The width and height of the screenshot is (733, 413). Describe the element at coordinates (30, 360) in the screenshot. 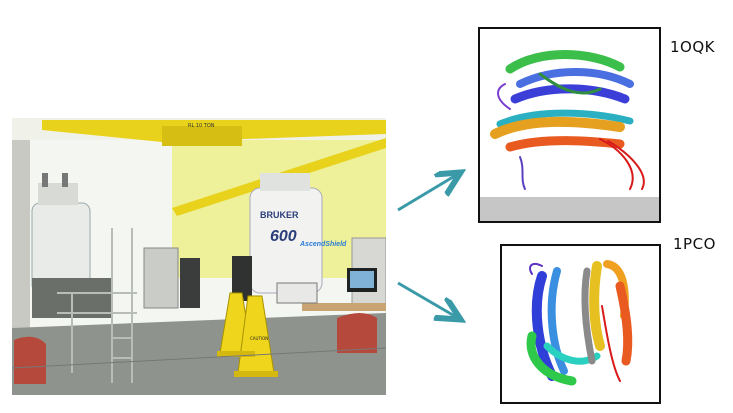

I see `chair-left` at that location.